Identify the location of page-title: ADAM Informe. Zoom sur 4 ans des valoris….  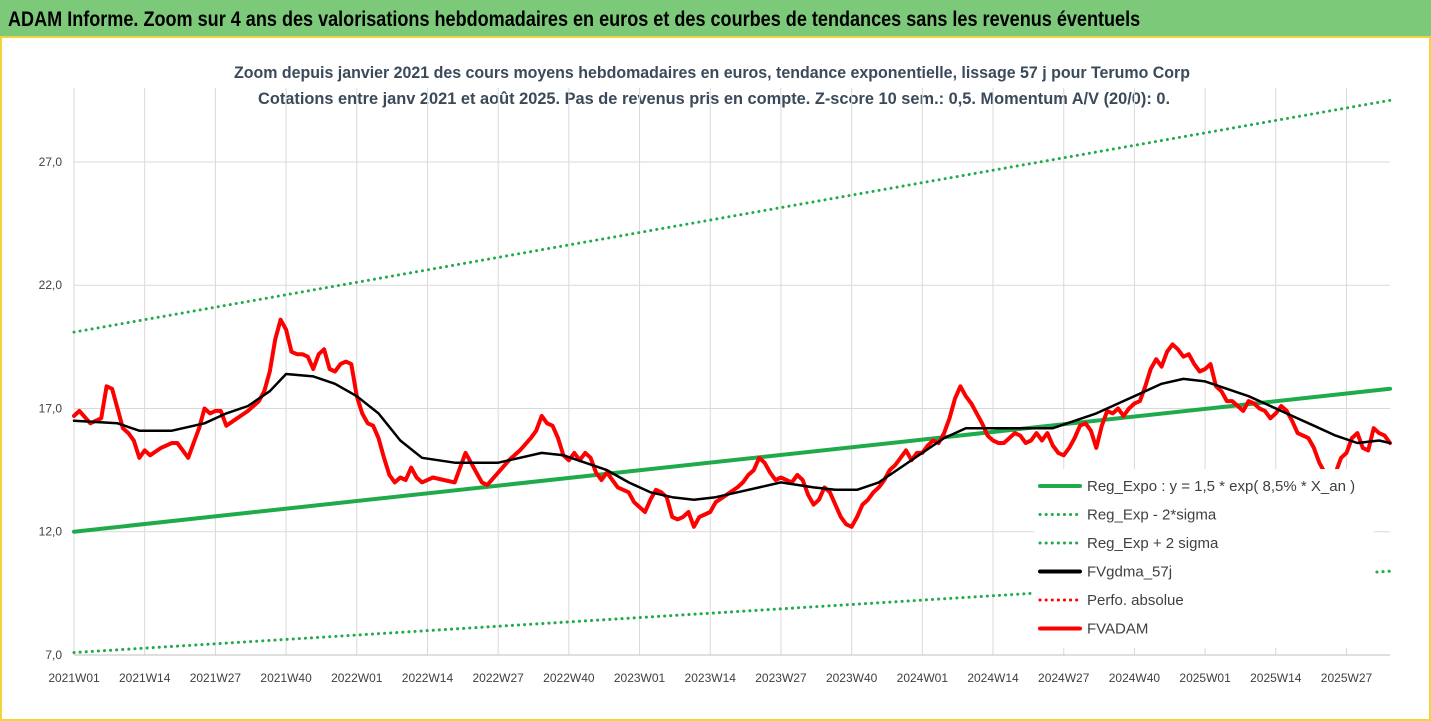
(574, 19).